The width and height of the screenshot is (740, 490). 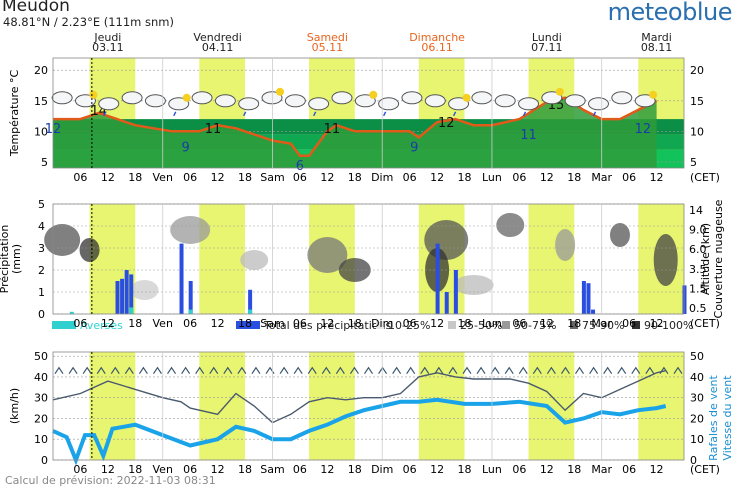 What do you see at coordinates (657, 47) in the screenshot?
I see `day-date-label: 08.11` at bounding box center [657, 47].